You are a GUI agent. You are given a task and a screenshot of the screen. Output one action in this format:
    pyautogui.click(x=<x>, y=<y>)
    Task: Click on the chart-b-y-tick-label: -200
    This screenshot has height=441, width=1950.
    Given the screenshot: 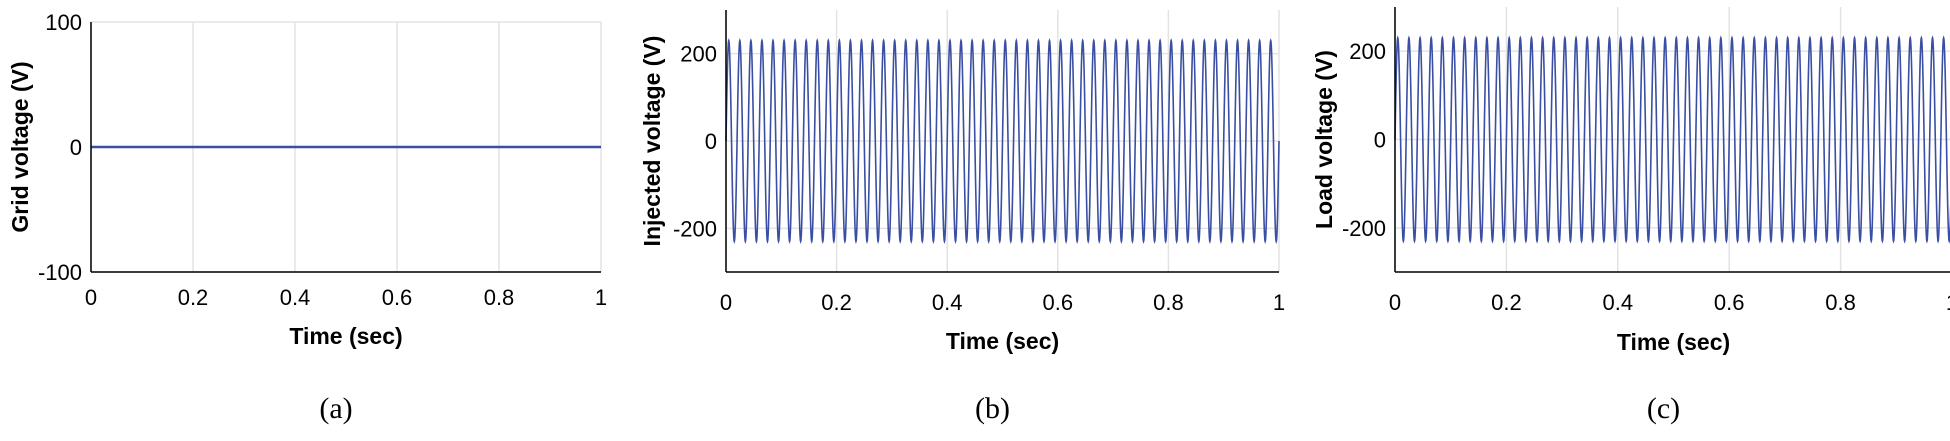 What is the action you would take?
    pyautogui.click(x=695, y=228)
    